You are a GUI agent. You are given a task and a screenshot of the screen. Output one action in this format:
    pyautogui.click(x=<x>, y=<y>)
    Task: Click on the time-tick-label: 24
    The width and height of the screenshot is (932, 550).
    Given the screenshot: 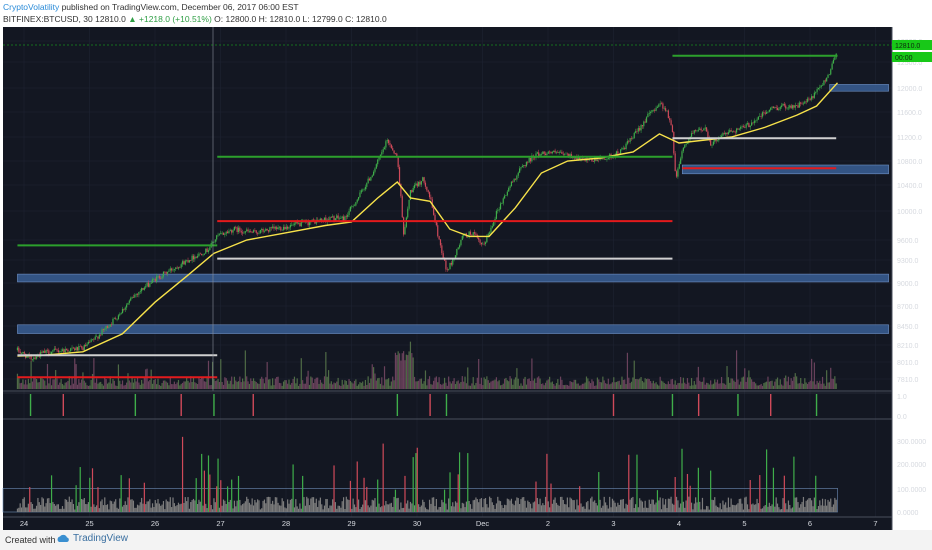 What is the action you would take?
    pyautogui.click(x=24, y=523)
    